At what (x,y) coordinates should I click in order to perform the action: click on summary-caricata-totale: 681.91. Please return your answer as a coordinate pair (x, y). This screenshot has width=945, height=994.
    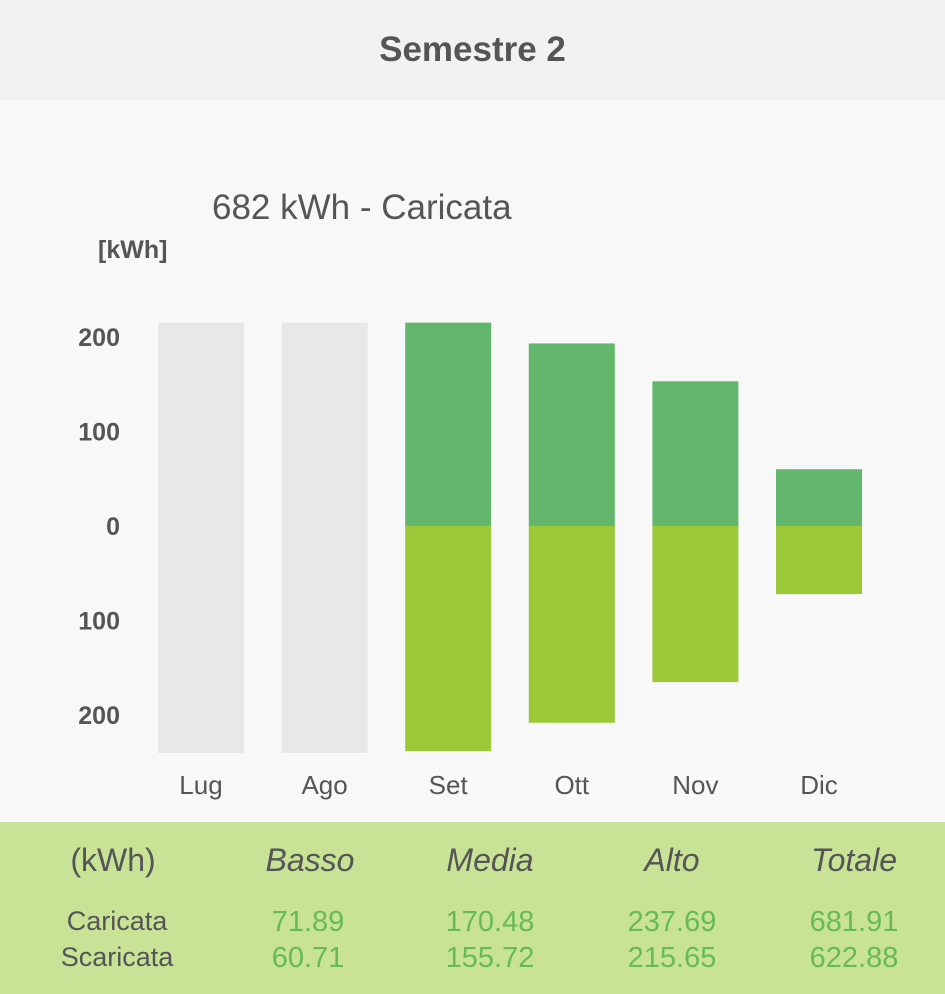
    Looking at the image, I should click on (854, 922).